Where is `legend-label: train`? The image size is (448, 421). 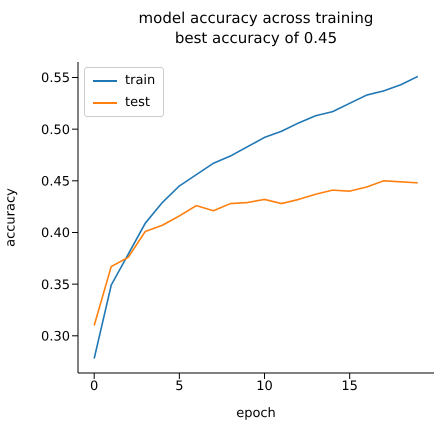 legend-label: train is located at coordinates (140, 81).